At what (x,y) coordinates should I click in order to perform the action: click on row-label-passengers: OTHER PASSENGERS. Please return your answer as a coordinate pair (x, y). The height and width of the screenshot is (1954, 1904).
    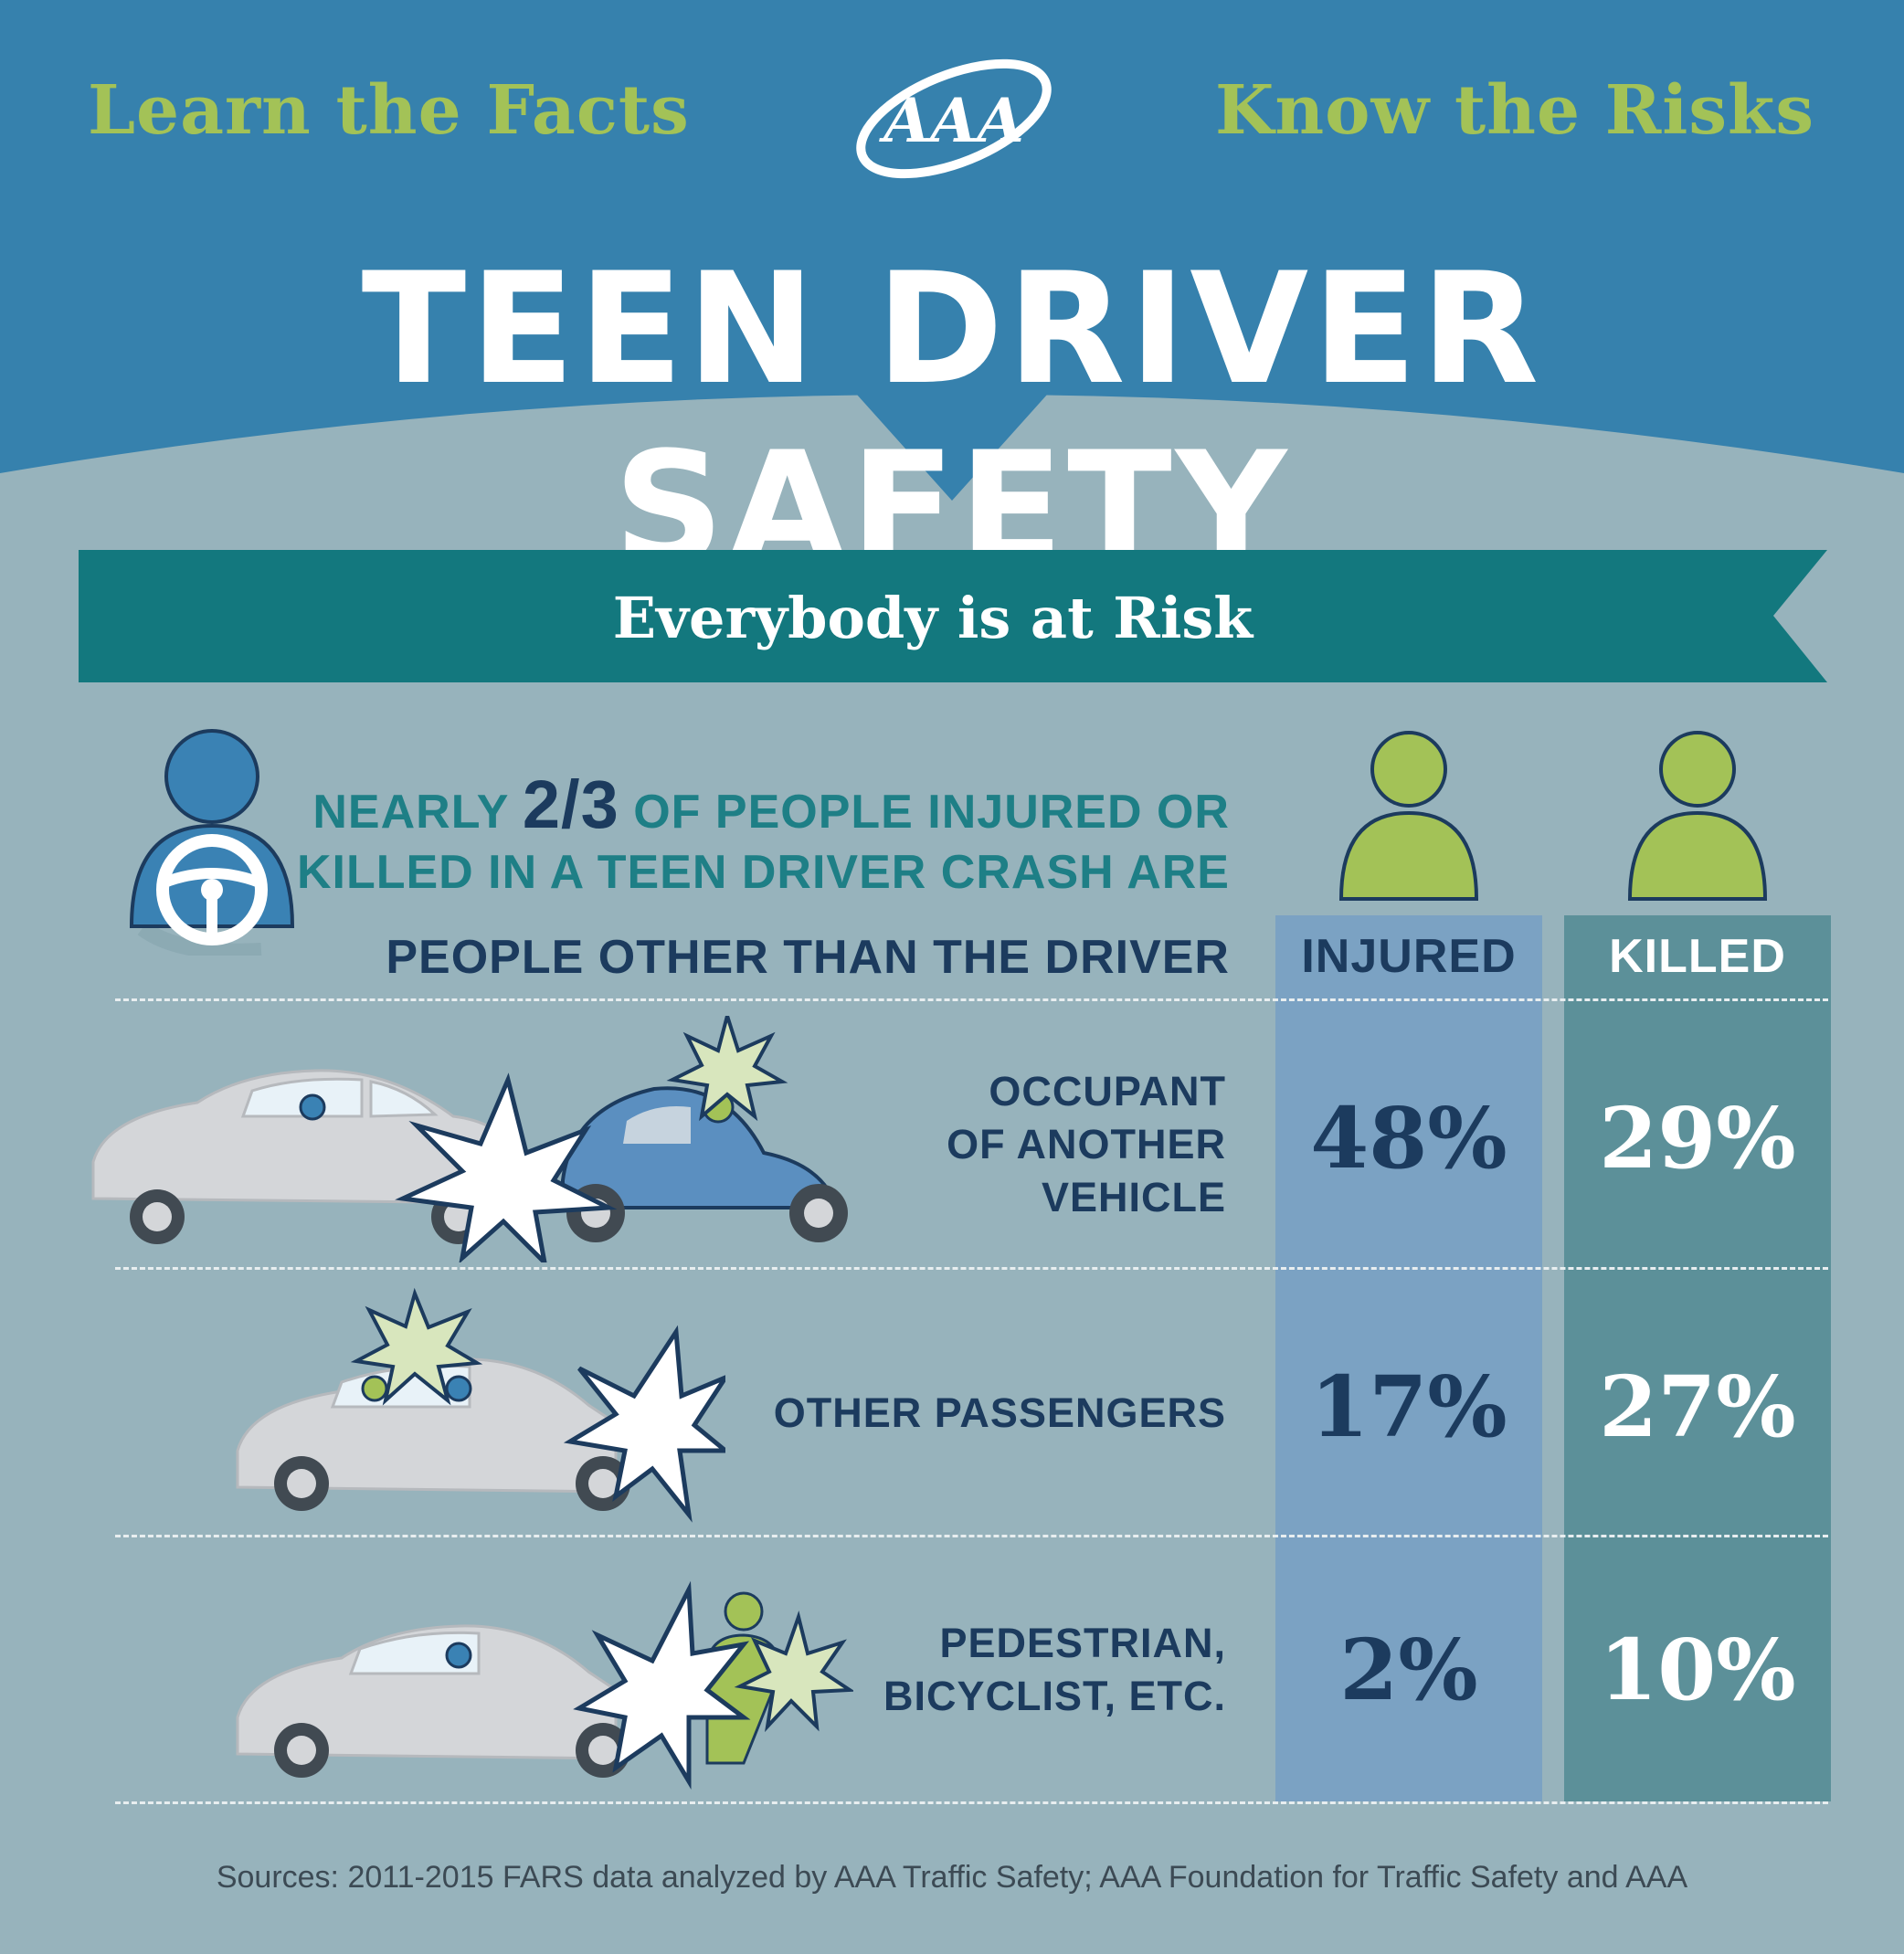
    Looking at the image, I should click on (1000, 1412).